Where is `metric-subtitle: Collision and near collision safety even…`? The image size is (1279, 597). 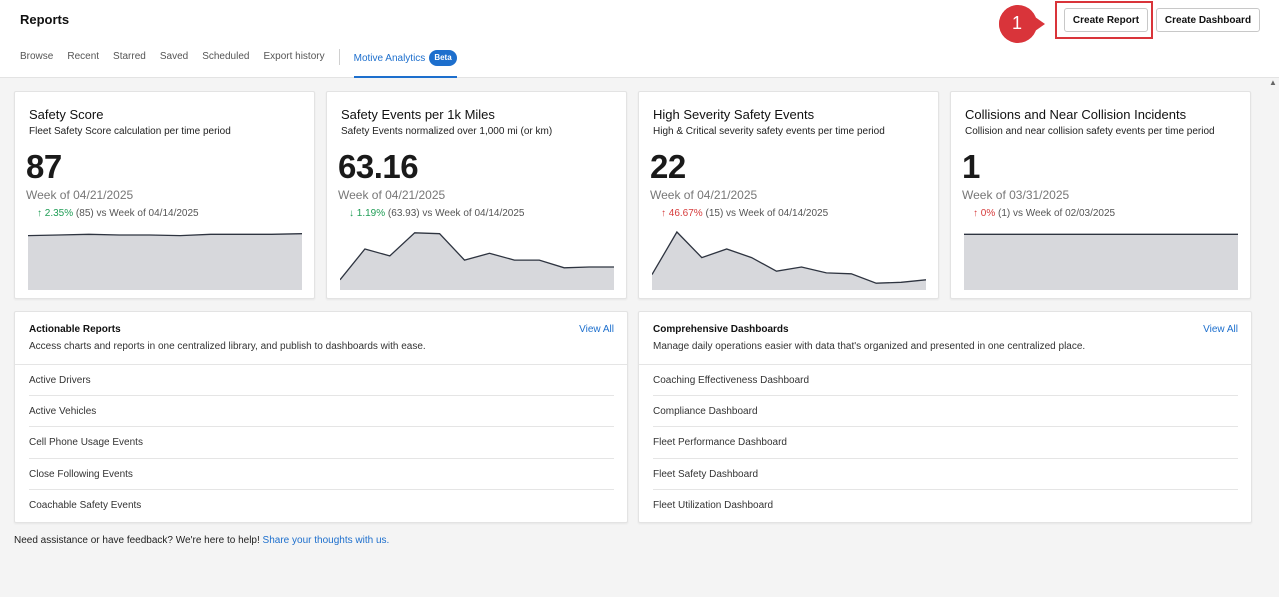 metric-subtitle: Collision and near collision safety even… is located at coordinates (1090, 131).